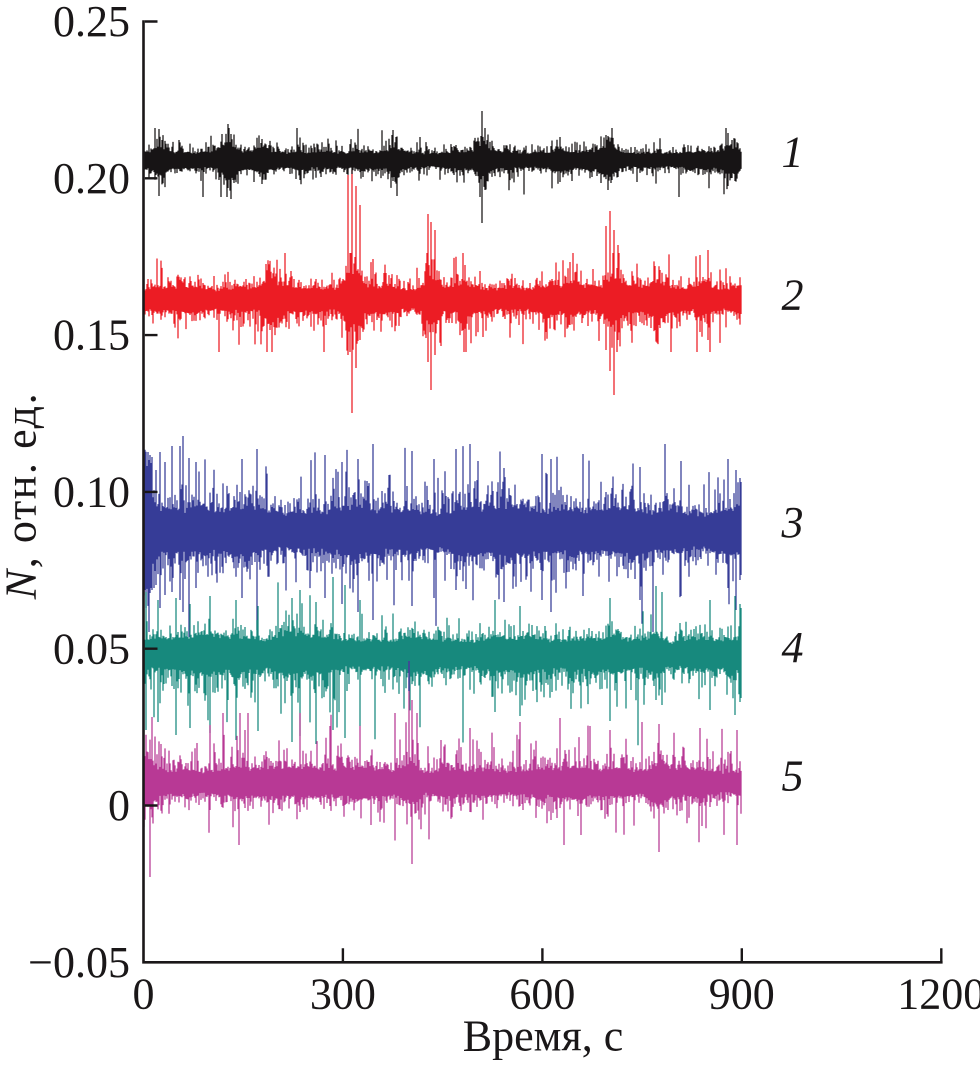  I want to click on svg-text: 0.05, so click(91, 648).